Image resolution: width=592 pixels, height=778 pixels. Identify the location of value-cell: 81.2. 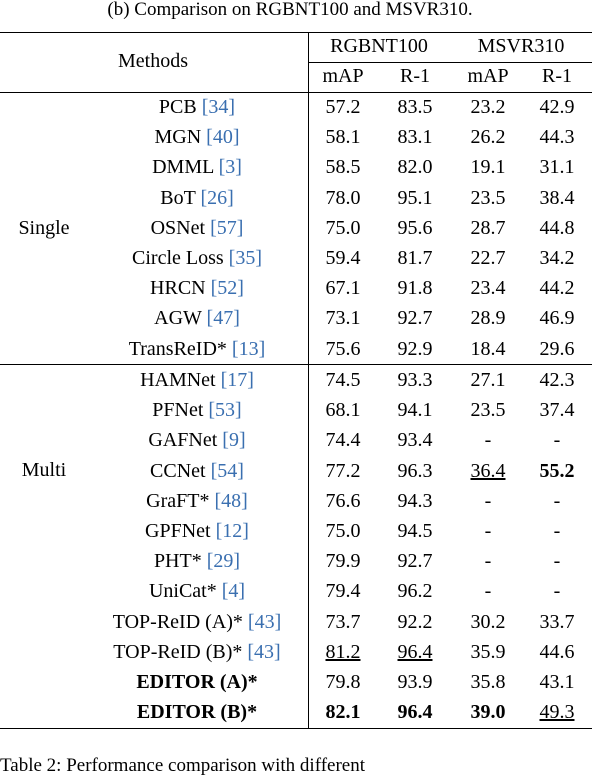
(343, 651).